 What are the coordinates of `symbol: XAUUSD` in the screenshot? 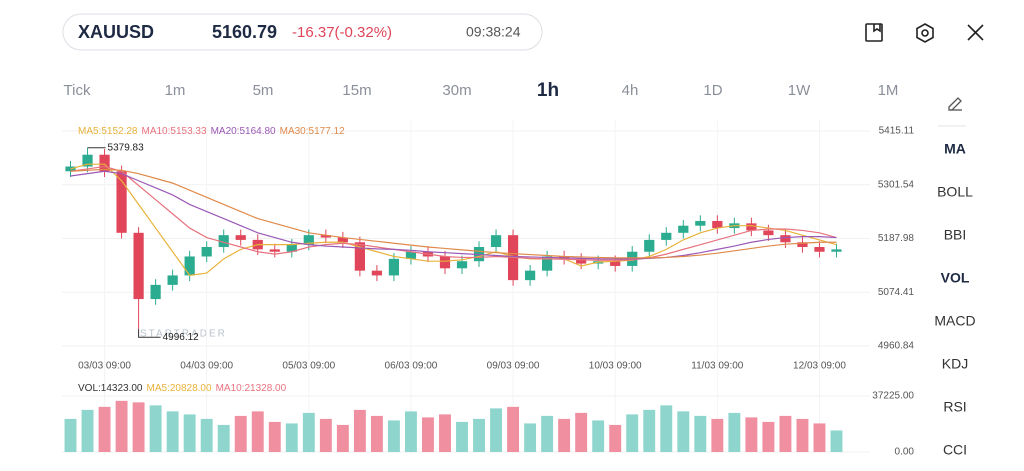 It's located at (116, 32).